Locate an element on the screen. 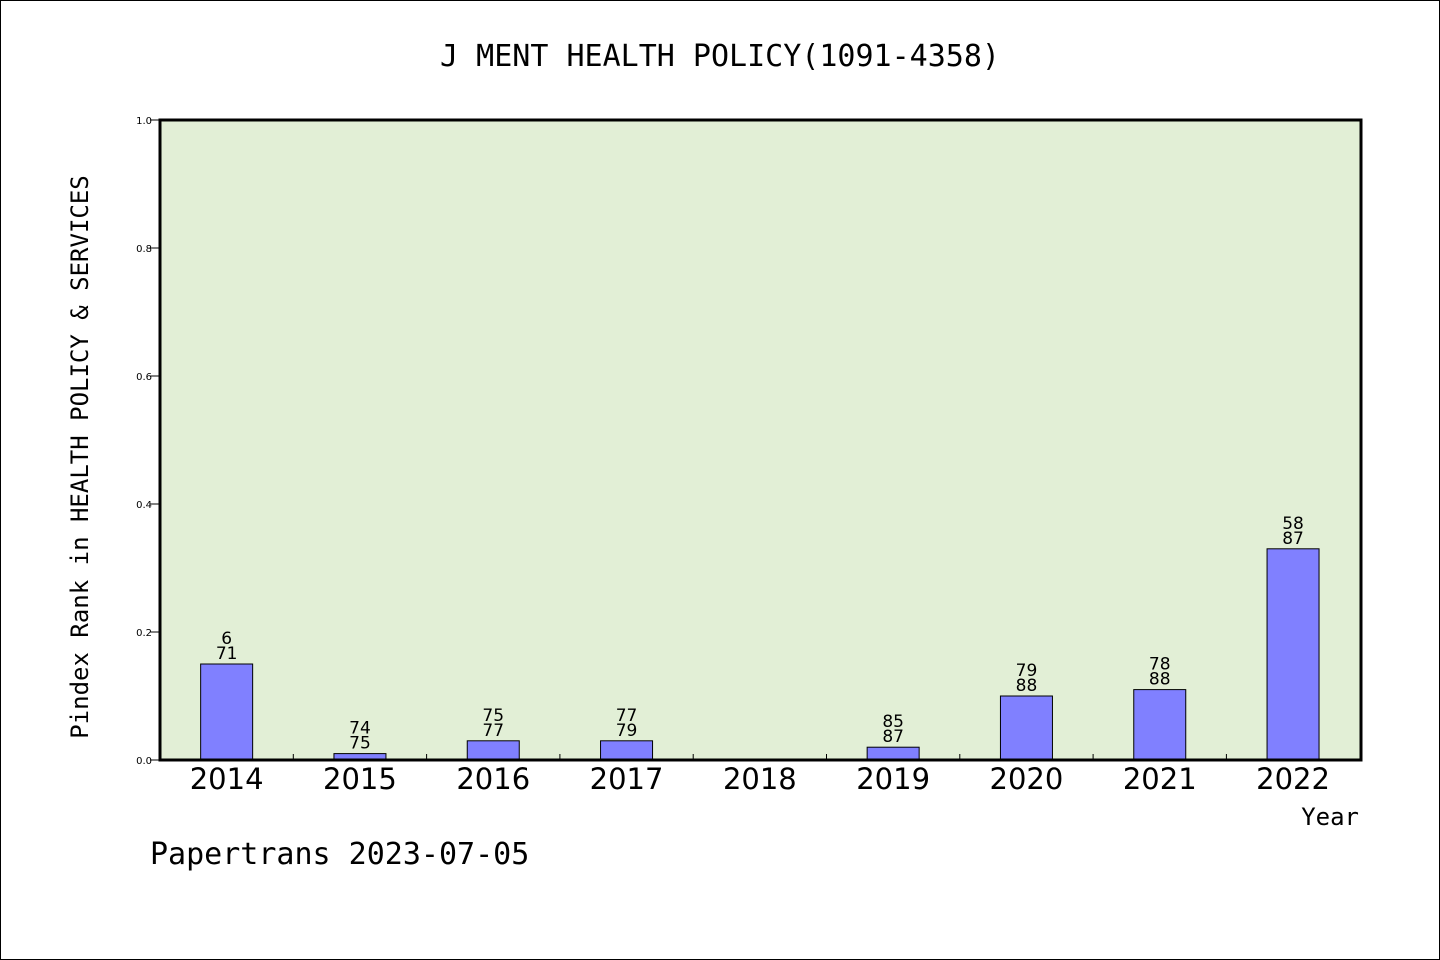  data-label-top: 58 is located at coordinates (1293, 524).